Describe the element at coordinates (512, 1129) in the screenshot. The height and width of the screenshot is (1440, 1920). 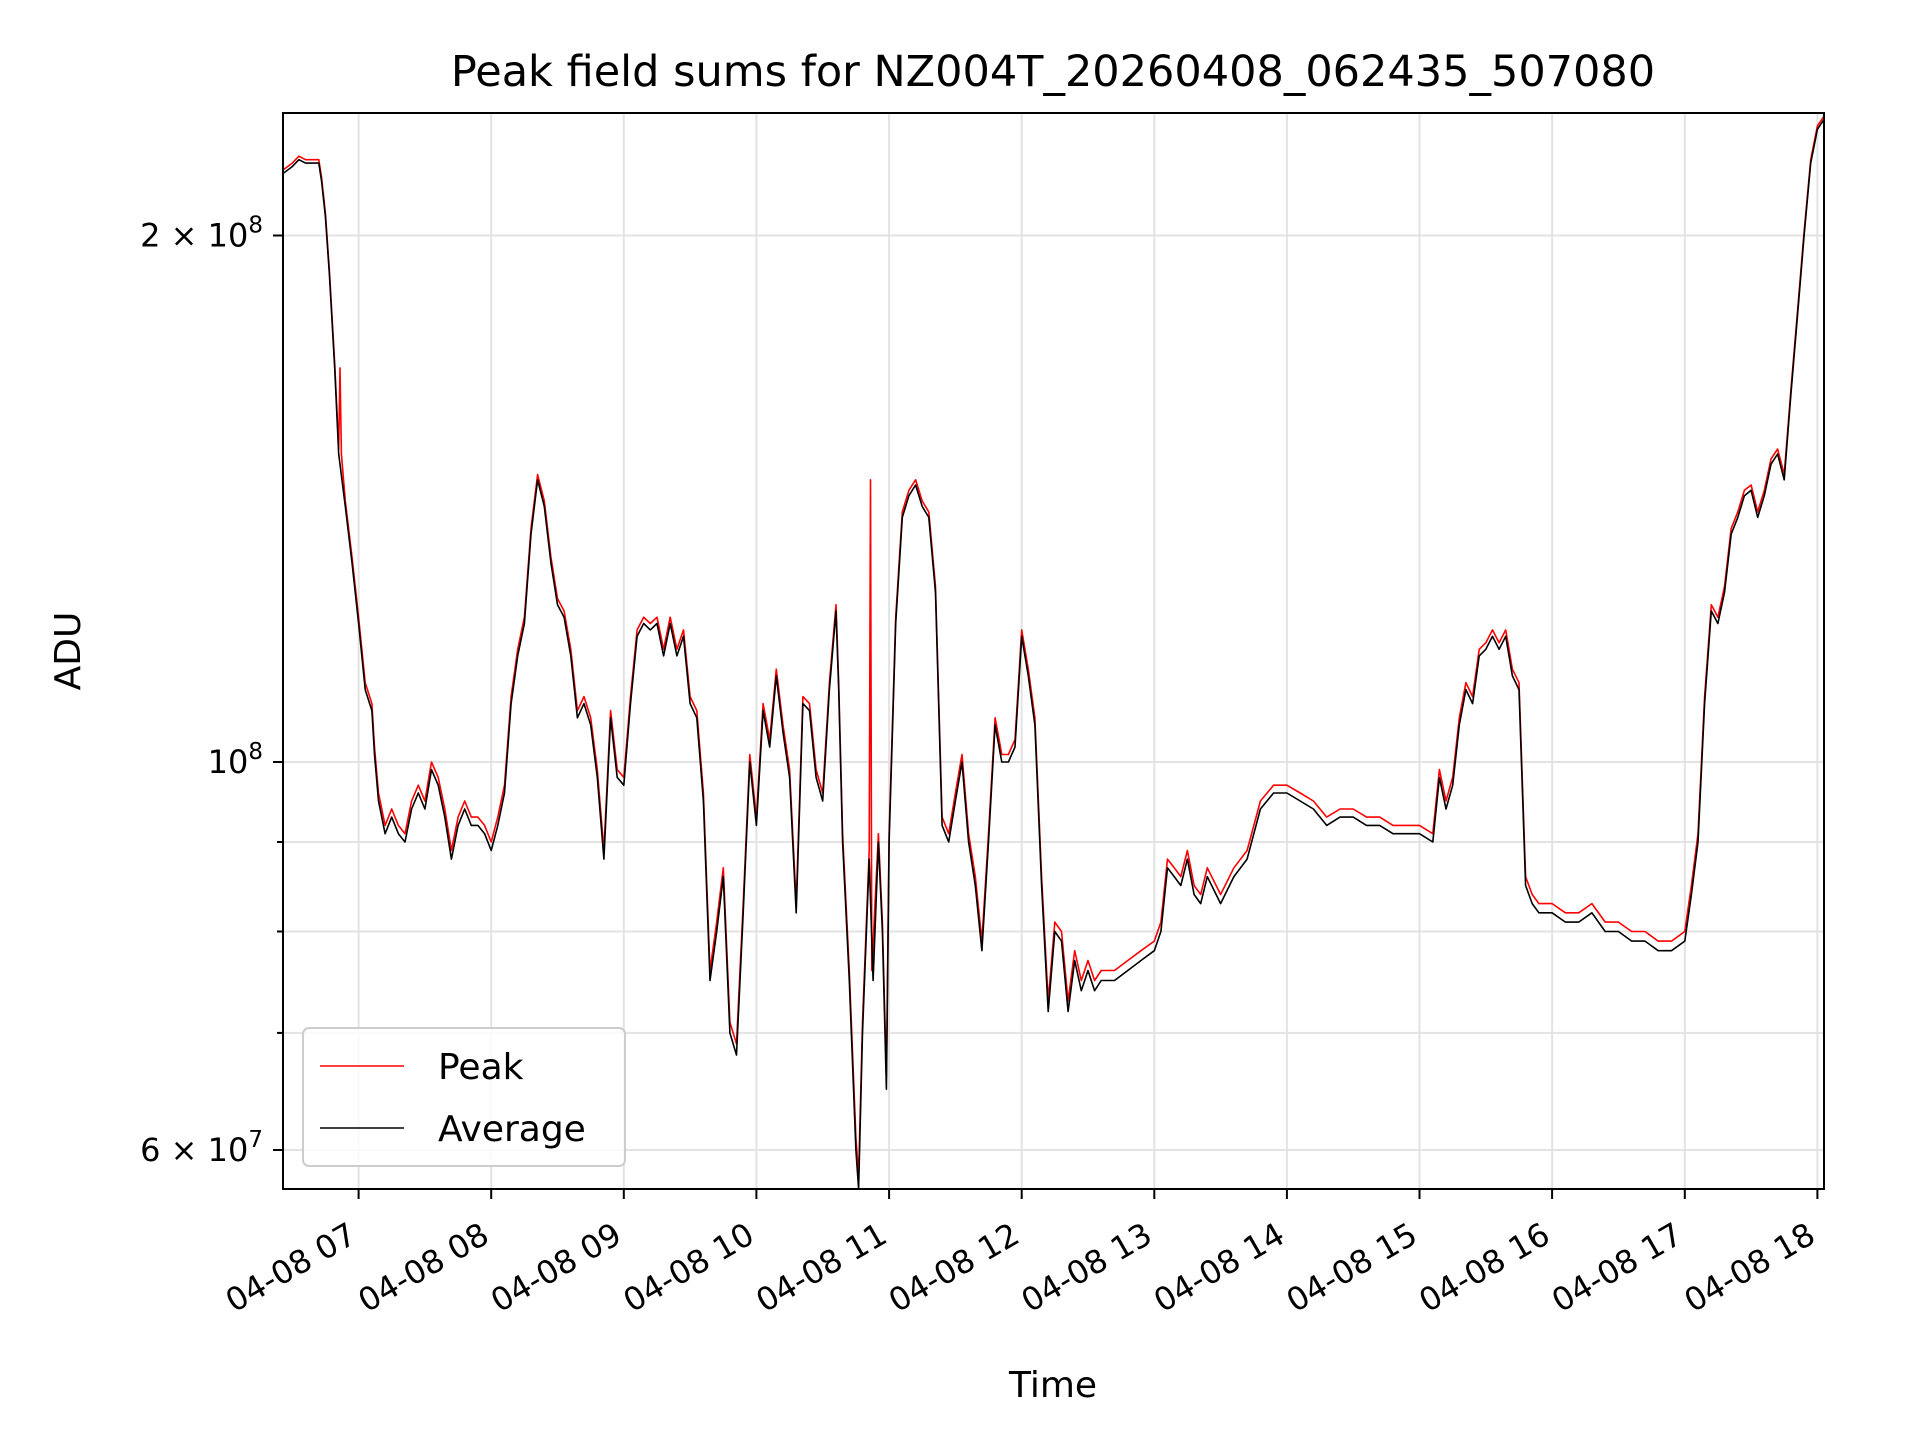
I see `legend-average-label: Average` at that location.